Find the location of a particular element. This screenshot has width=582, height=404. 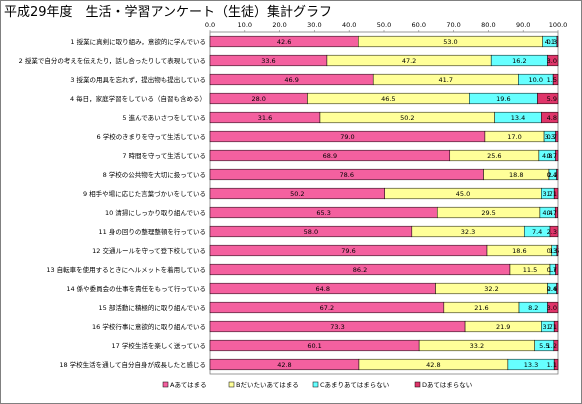

data-label: 7.4 is located at coordinates (537, 232).